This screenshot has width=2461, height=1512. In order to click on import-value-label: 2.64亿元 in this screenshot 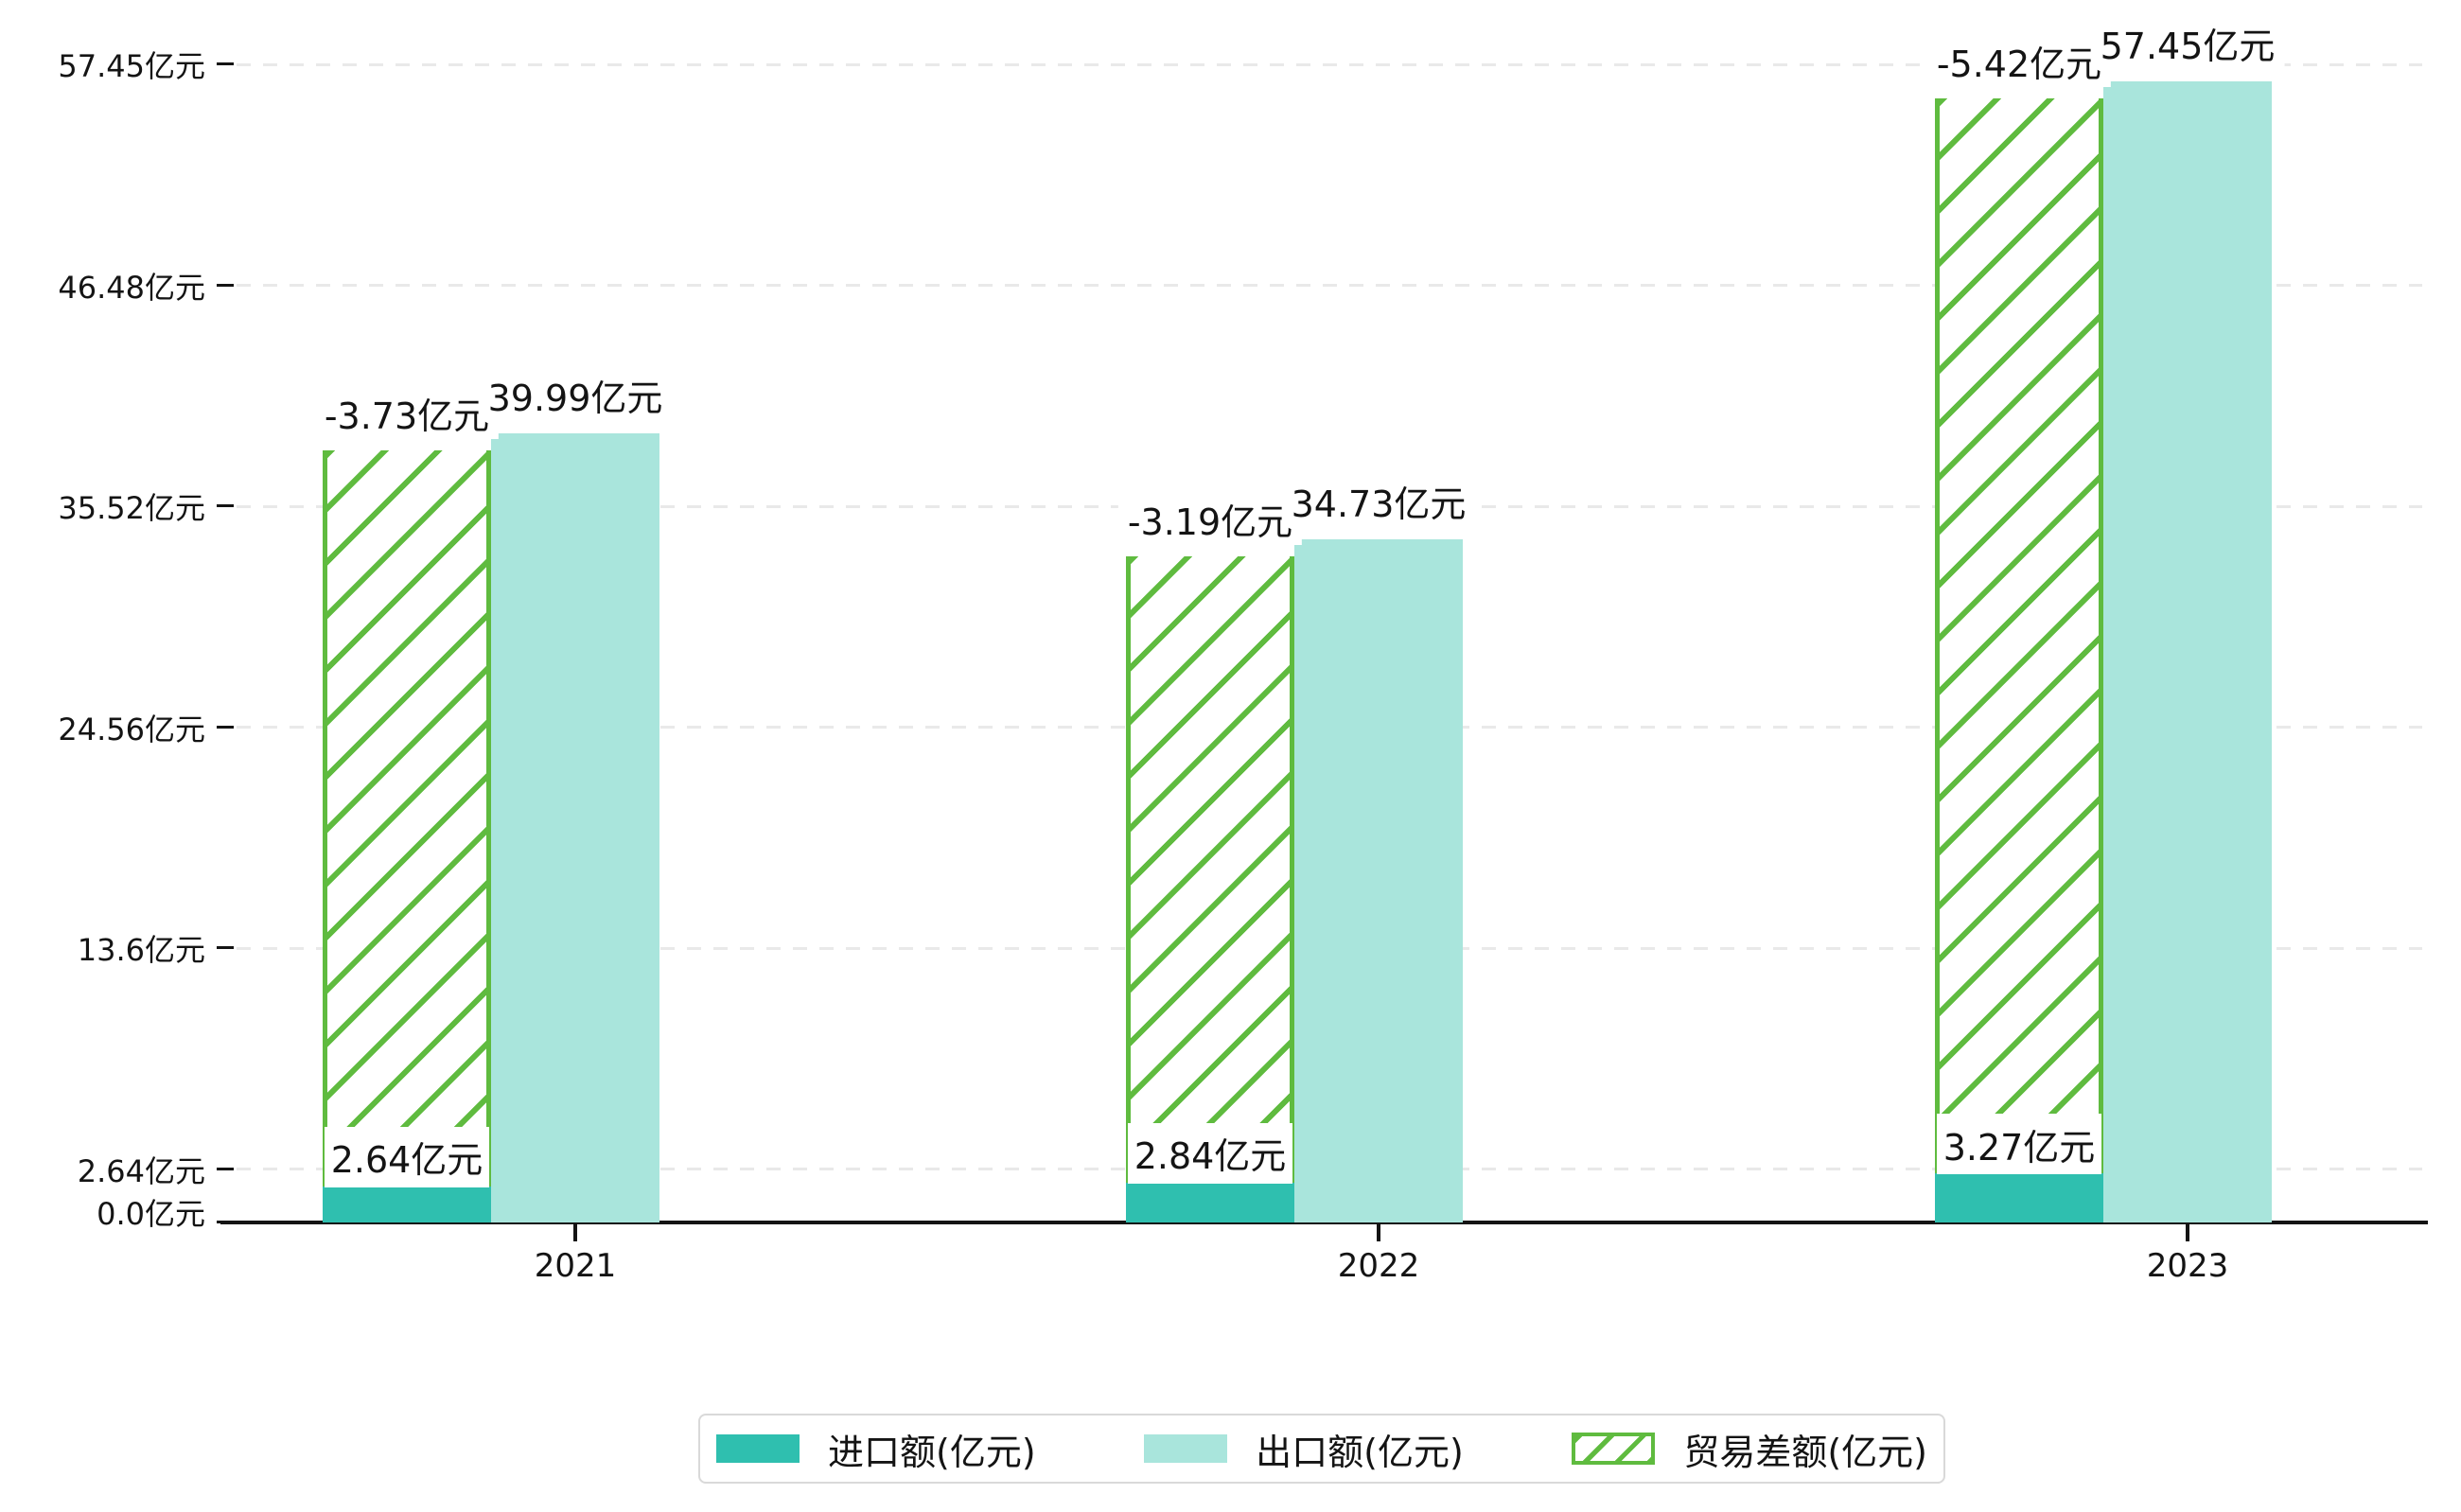, I will do `click(407, 1156)`.